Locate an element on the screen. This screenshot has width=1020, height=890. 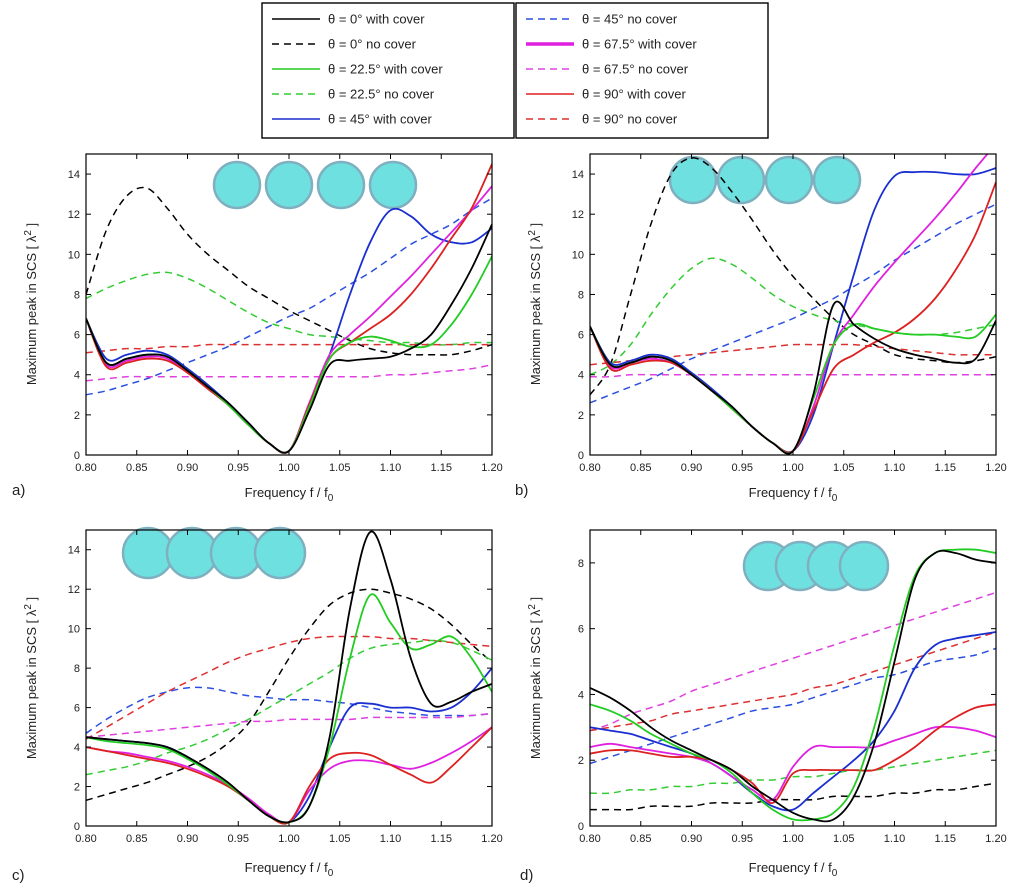
panel-label: a) is located at coordinates (18, 490).